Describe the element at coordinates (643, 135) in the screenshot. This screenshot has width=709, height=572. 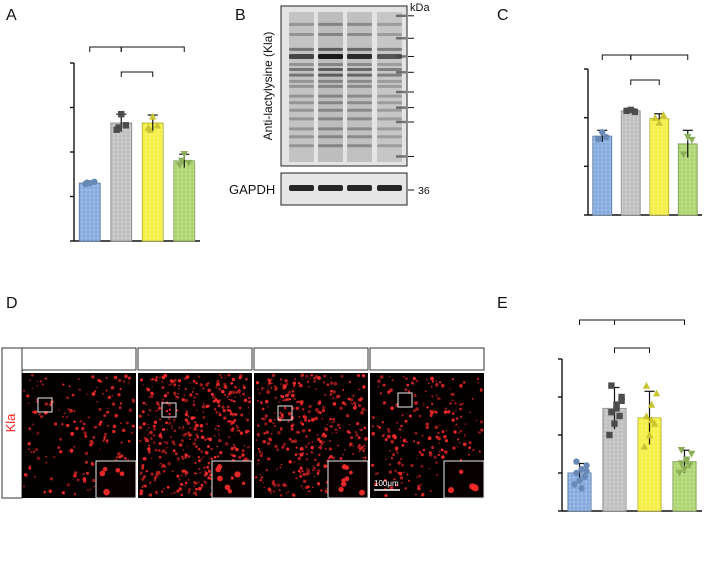
I see `chart-c-kla-ratio` at that location.